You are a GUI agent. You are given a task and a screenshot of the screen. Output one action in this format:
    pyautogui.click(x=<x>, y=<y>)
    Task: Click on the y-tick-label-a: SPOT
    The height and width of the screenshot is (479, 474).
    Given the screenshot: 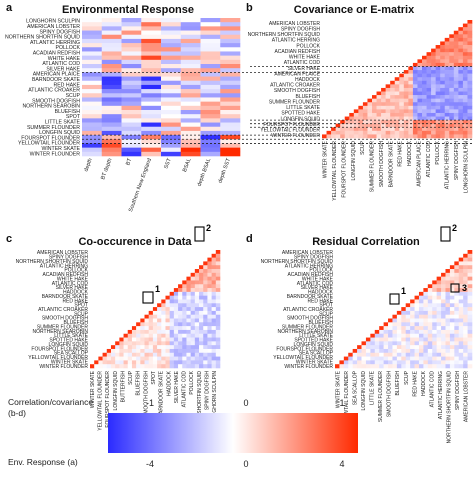 What is the action you would take?
    pyautogui.click(x=73, y=117)
    